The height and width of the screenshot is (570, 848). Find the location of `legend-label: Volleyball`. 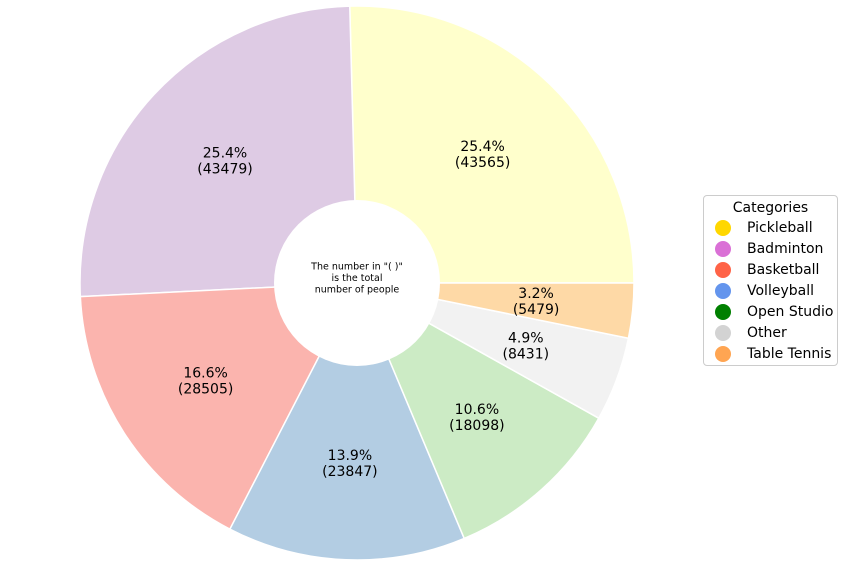

legend-label: Volleyball is located at coordinates (780, 290).